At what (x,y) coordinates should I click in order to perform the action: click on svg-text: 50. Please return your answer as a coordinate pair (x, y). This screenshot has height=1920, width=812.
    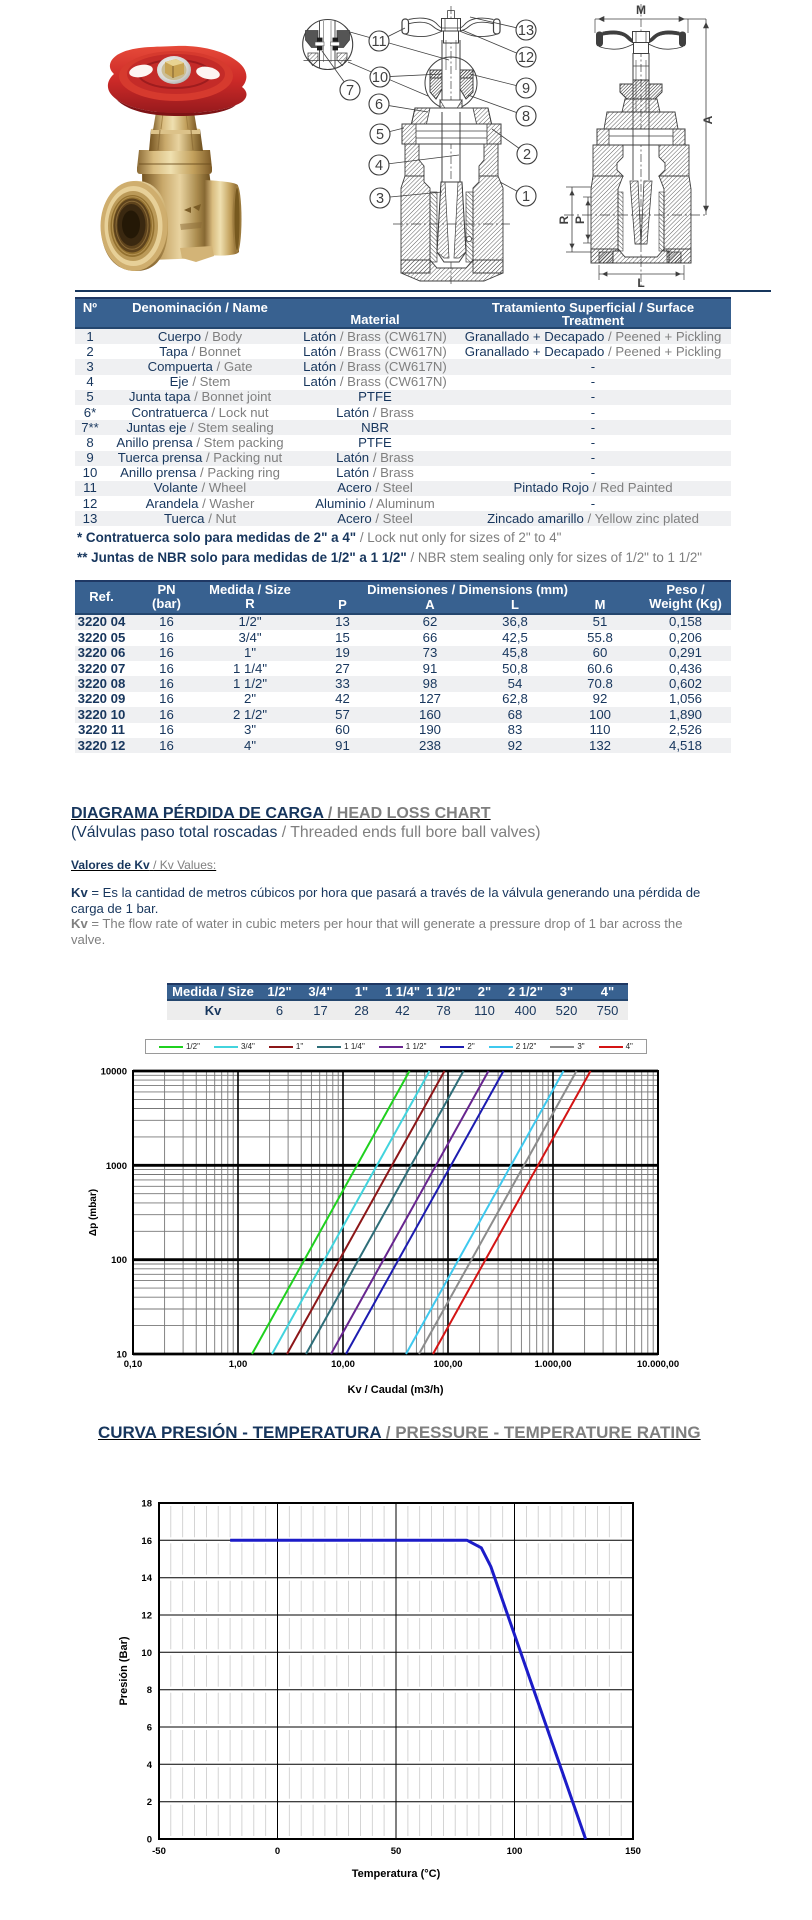
    Looking at the image, I should click on (396, 1851).